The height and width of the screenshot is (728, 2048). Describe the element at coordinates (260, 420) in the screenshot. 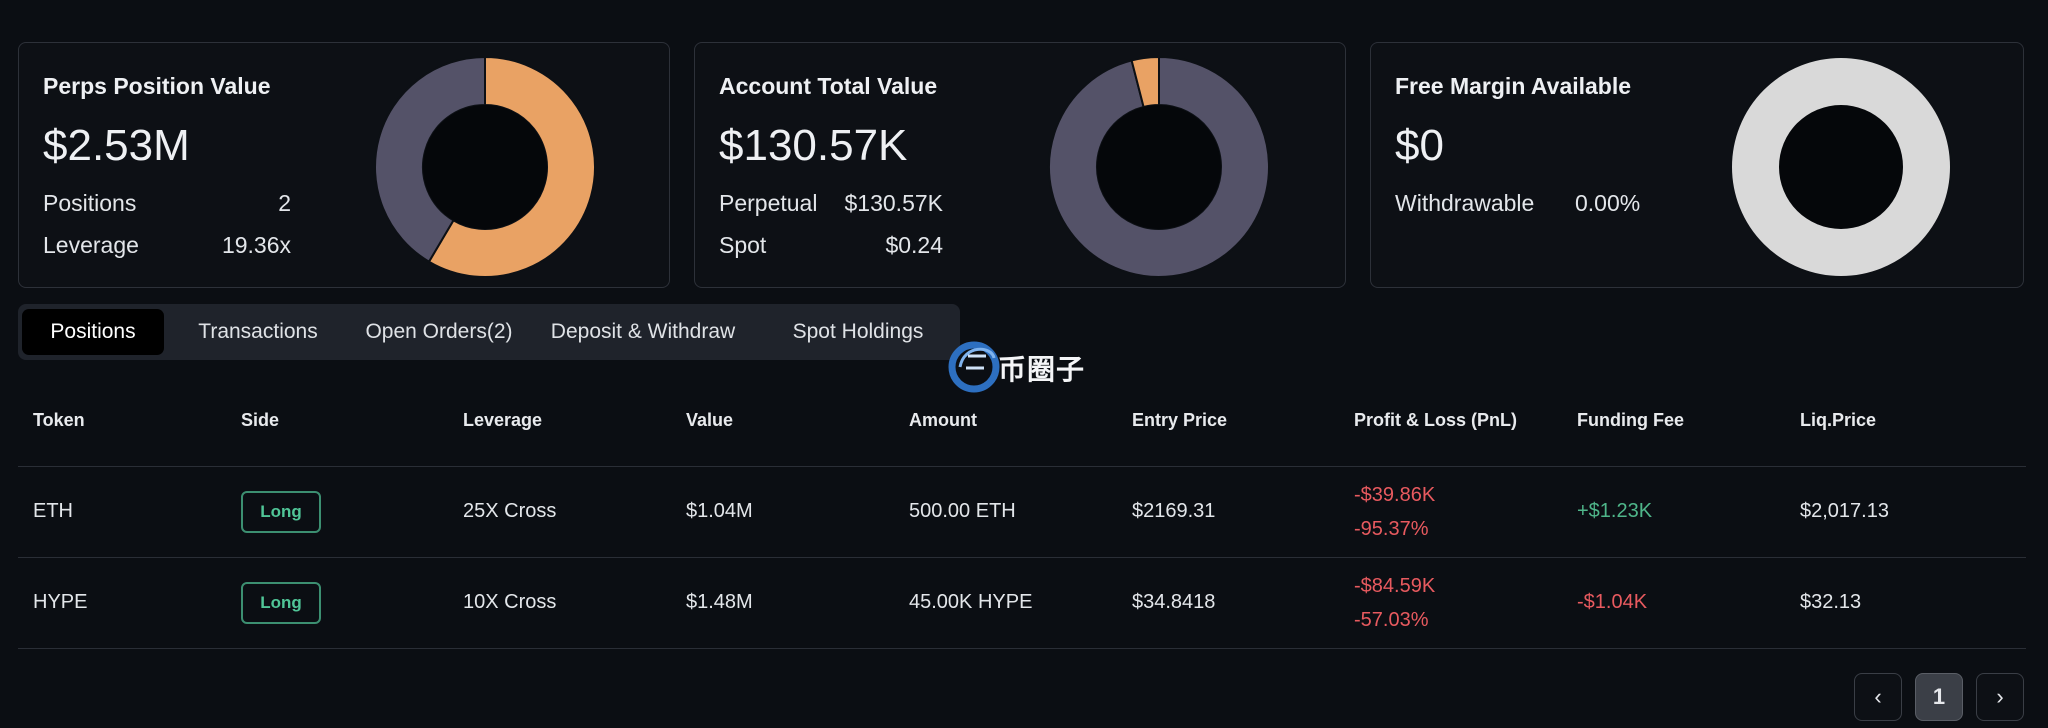

I see `header-side: Side` at that location.